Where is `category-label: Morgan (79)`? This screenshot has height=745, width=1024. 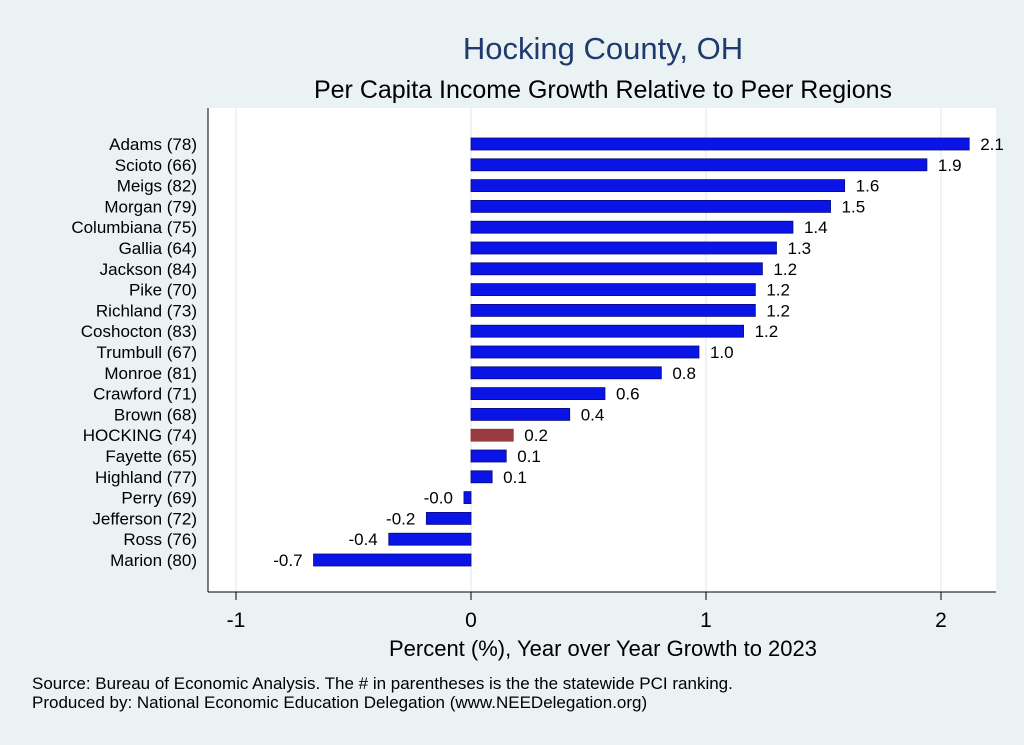 category-label: Morgan (79) is located at coordinates (150, 206).